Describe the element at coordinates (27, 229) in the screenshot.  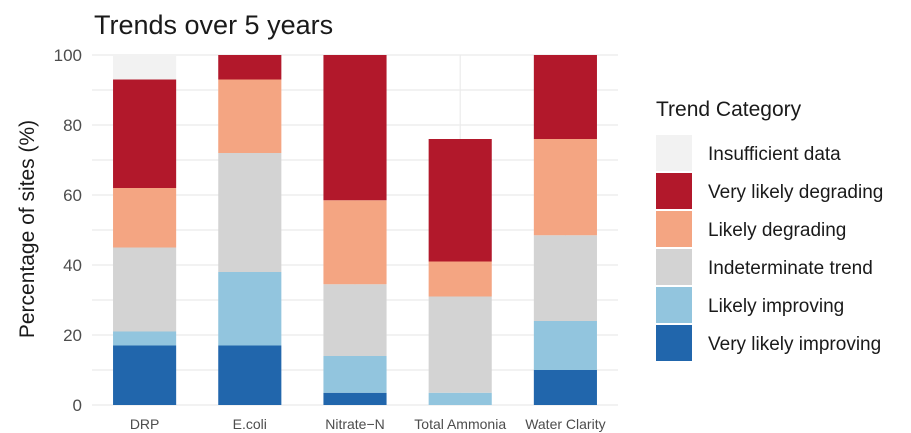
I see `y-axis-label: Percentage of sites (%)` at that location.